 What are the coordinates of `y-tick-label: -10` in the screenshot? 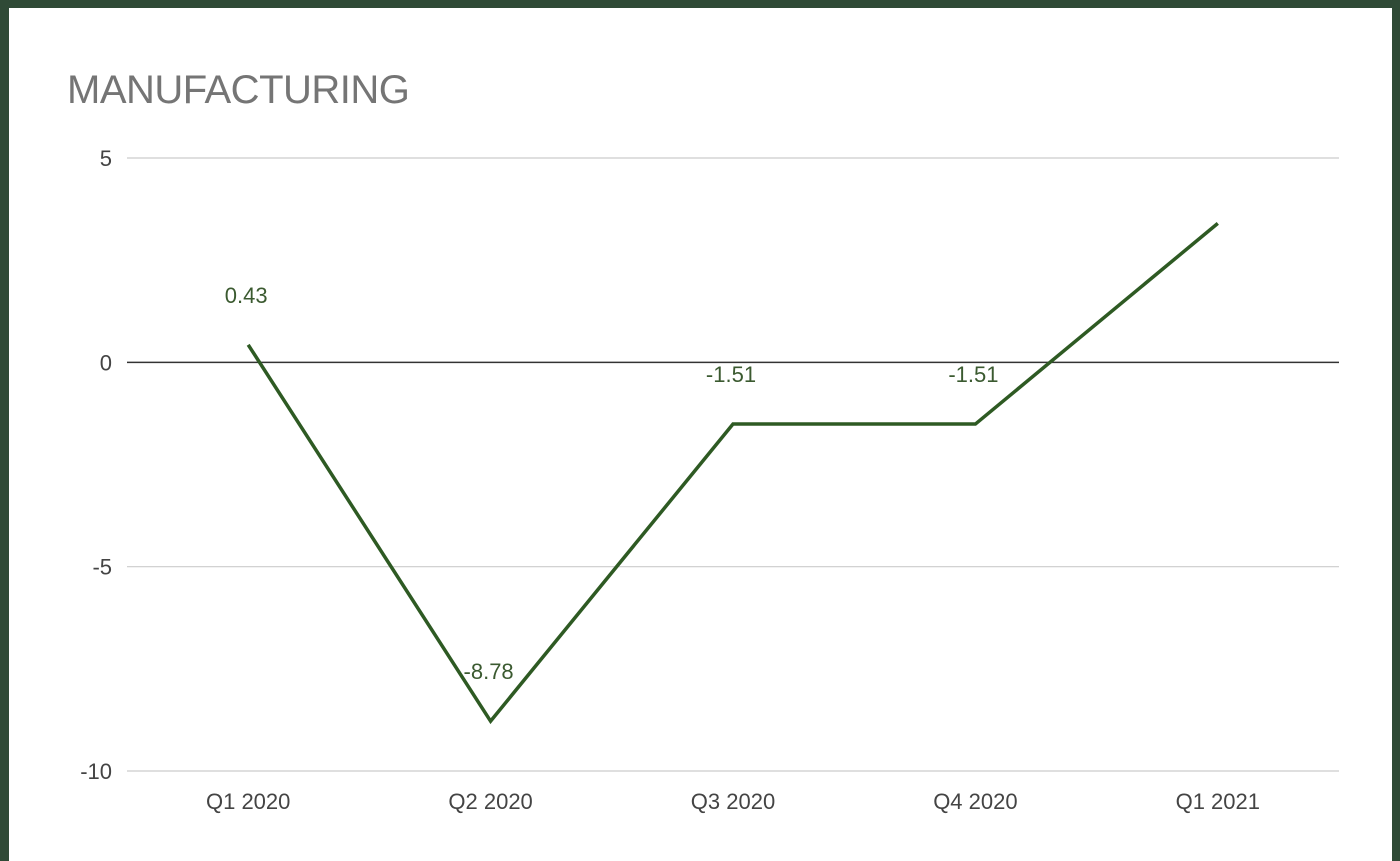 It's located at (96, 771).